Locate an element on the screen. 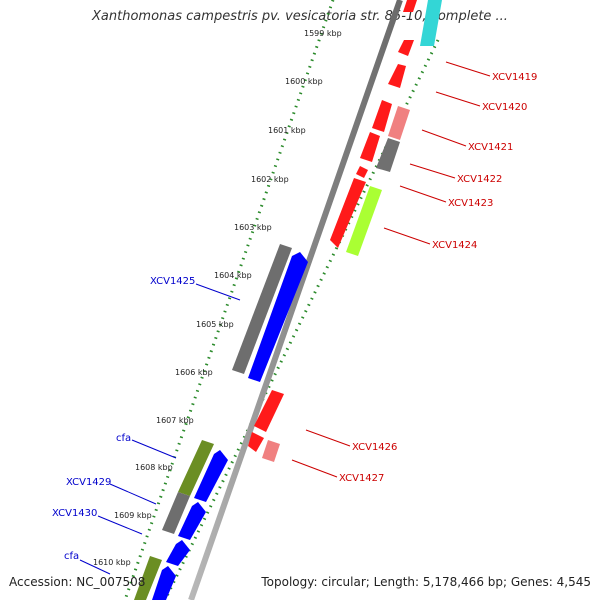  gene-label-xcv1429: XCV1429 is located at coordinates (88, 482).